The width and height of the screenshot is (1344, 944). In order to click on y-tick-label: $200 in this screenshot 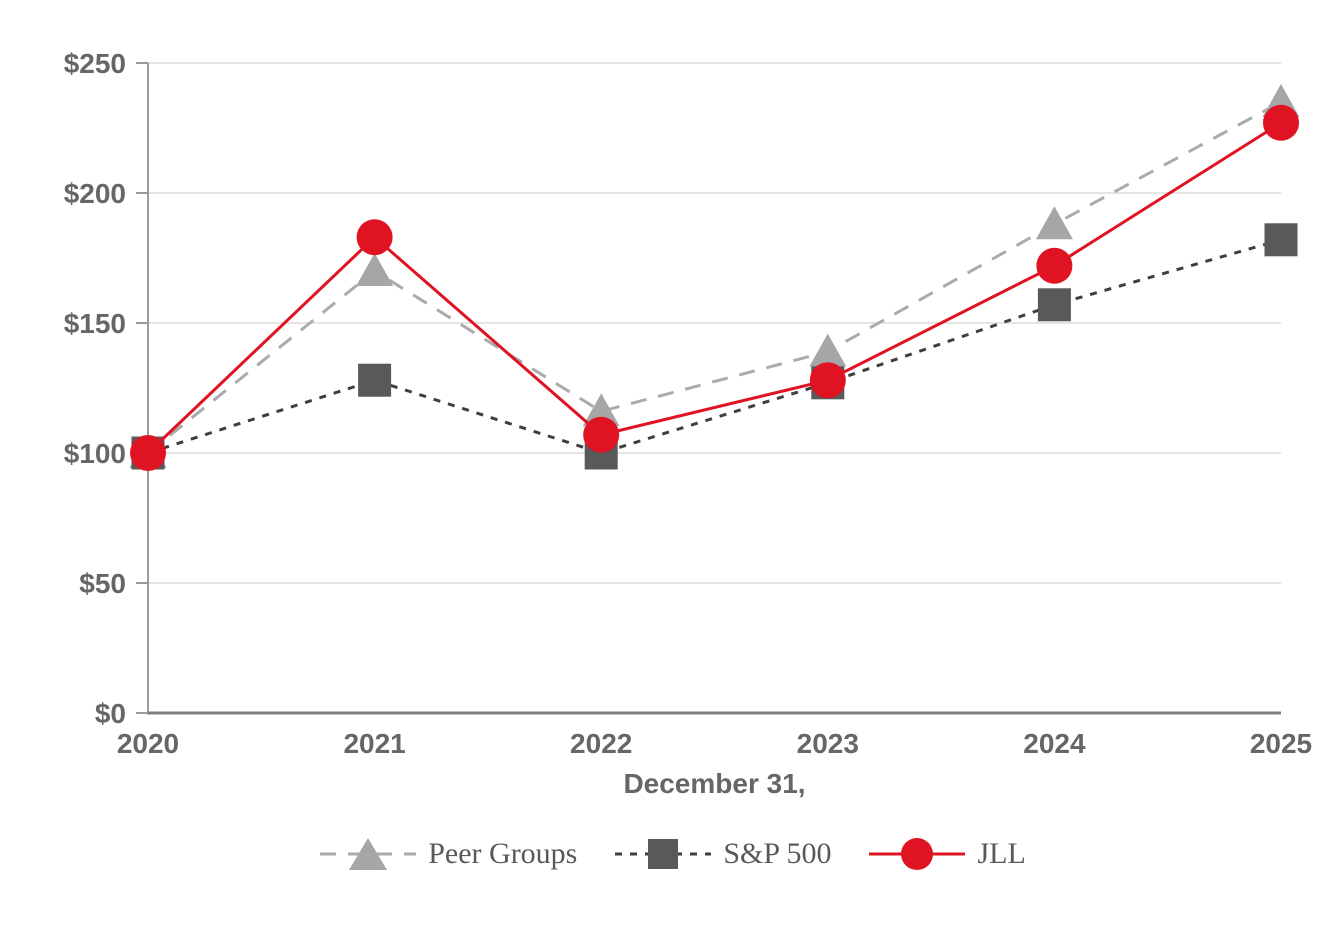, I will do `click(95, 193)`.